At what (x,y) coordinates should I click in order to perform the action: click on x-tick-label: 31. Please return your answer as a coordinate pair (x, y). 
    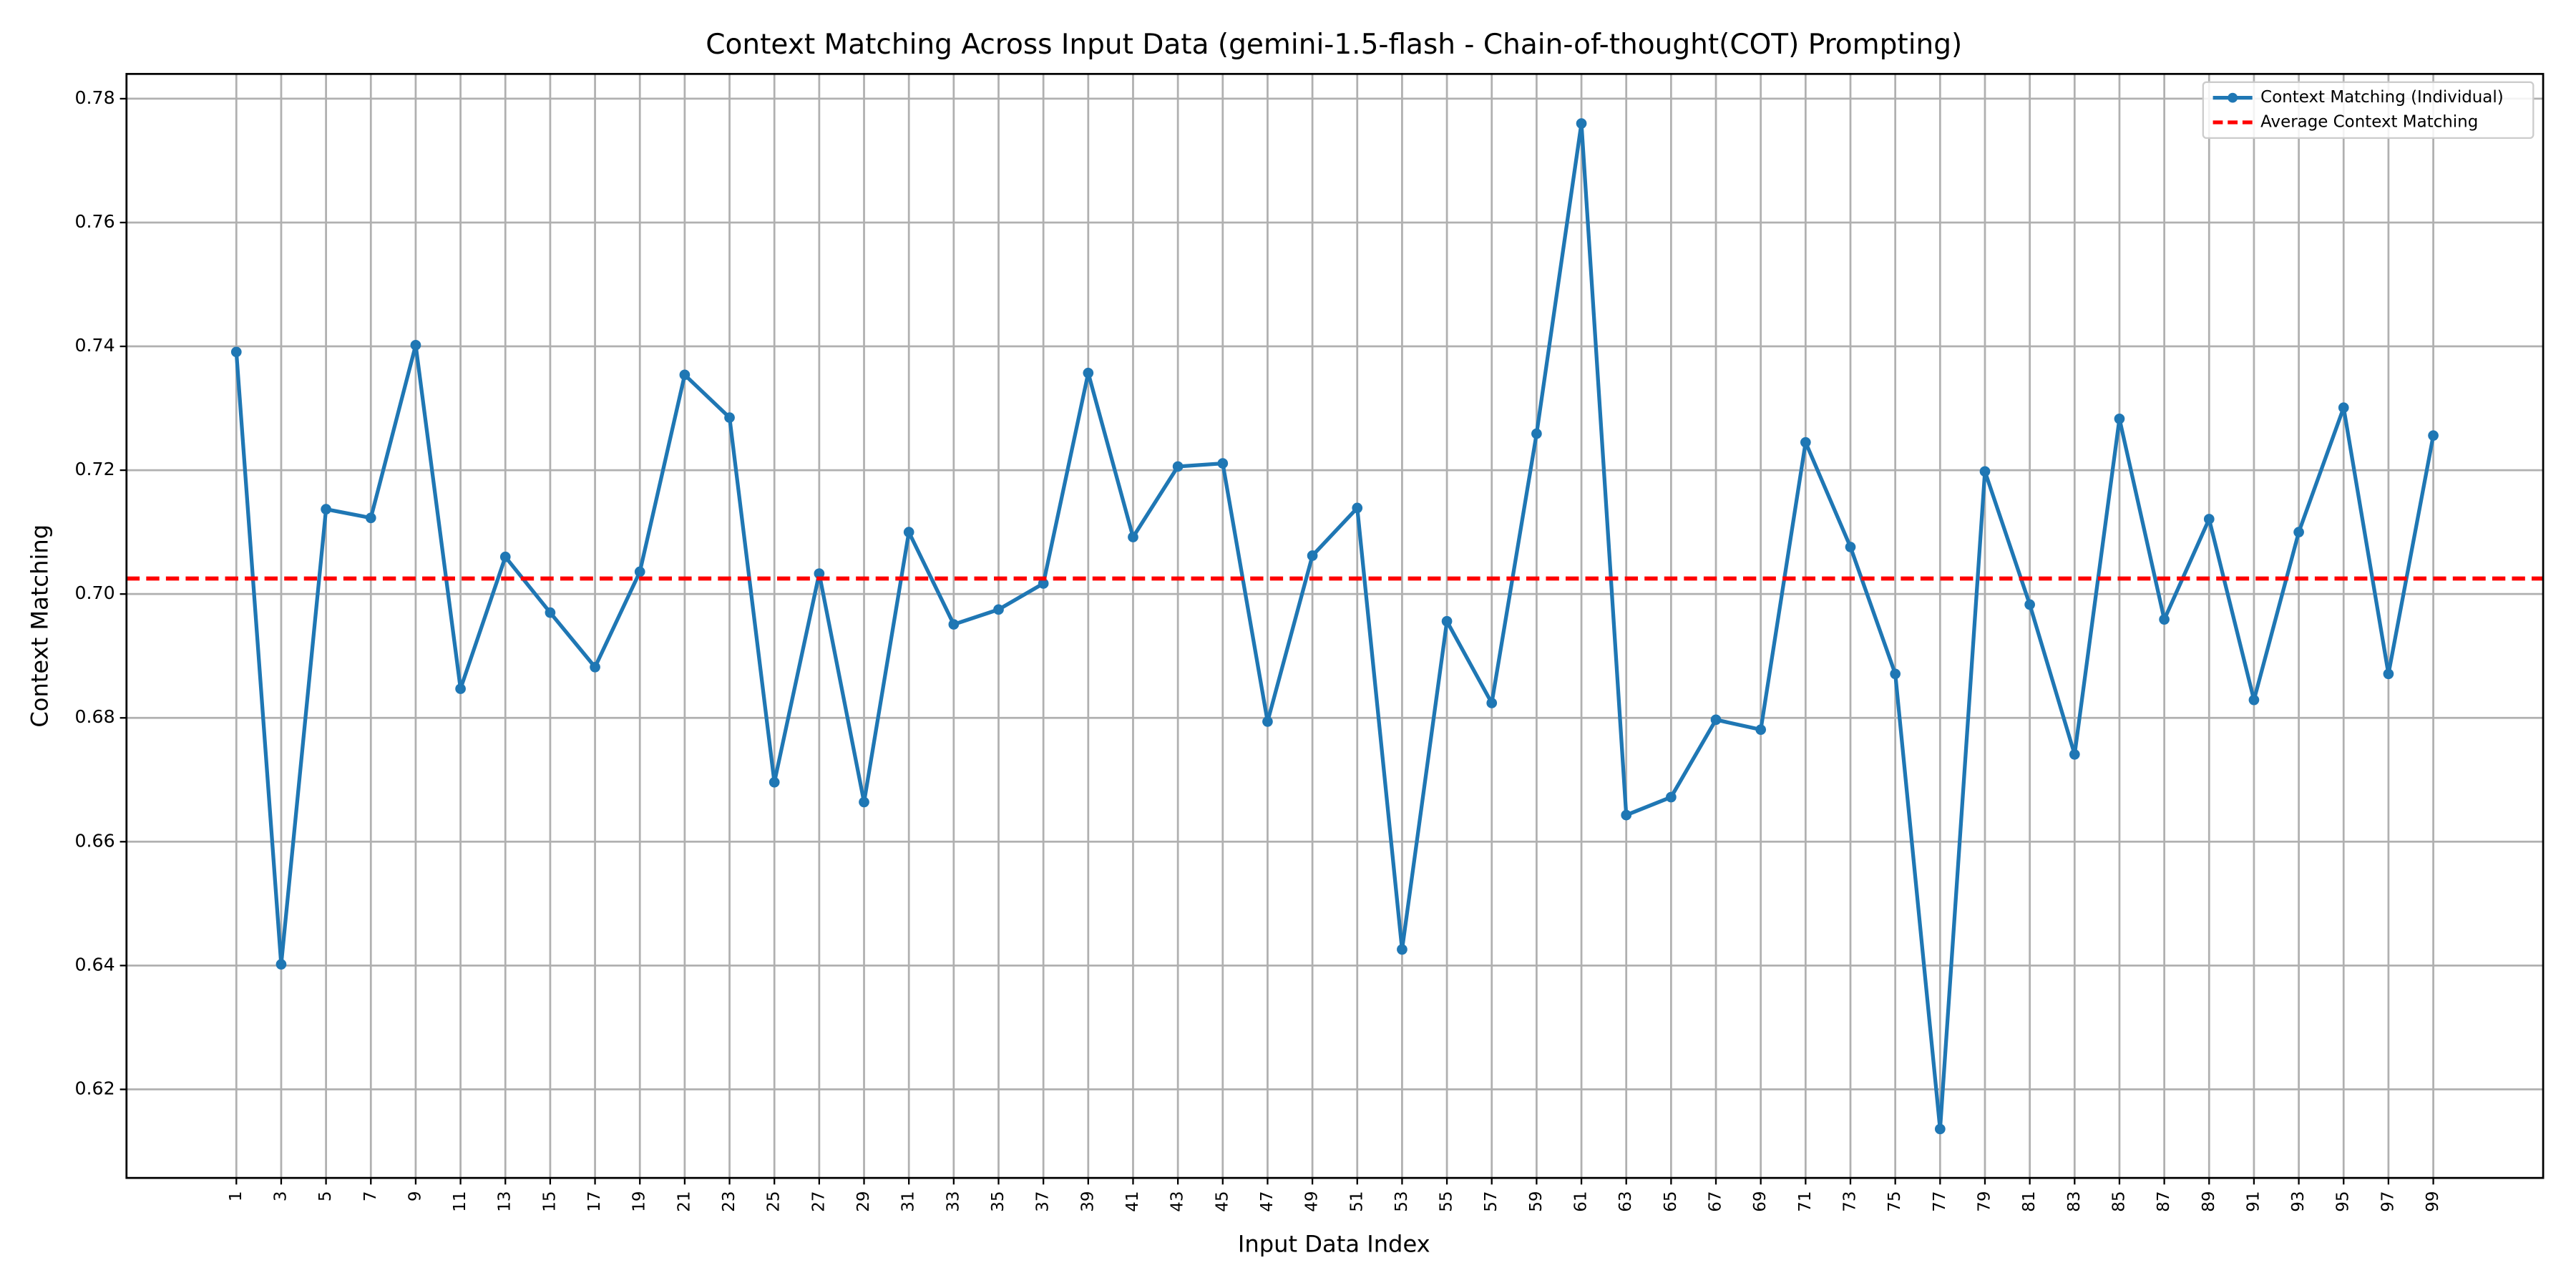
    Looking at the image, I should click on (908, 1201).